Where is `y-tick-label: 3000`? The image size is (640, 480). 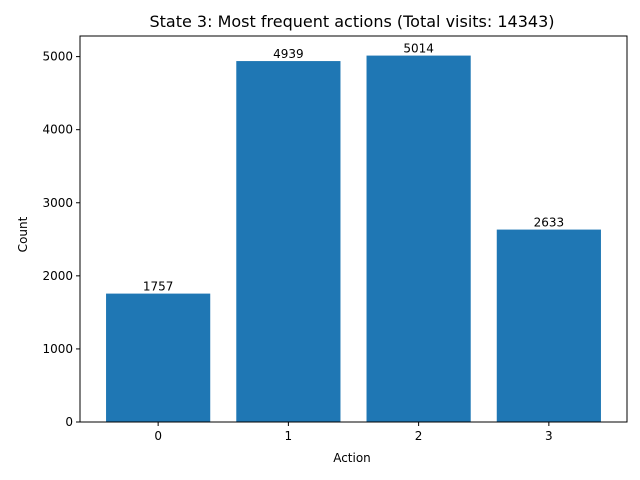 y-tick-label: 3000 is located at coordinates (57, 203).